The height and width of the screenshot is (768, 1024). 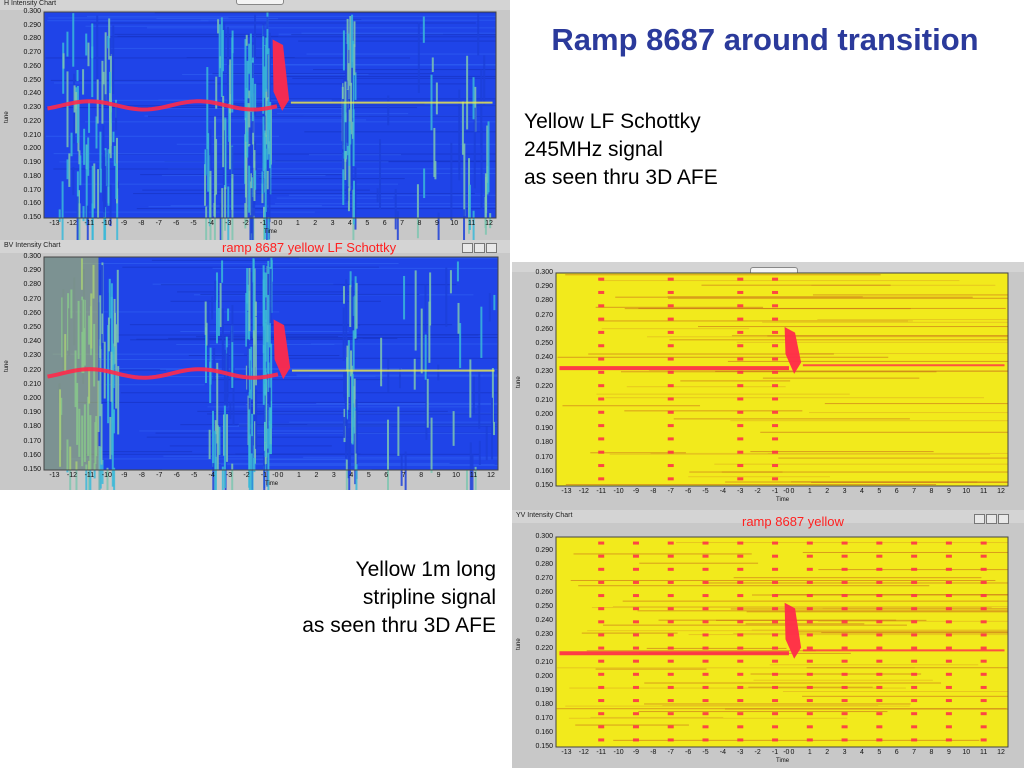 What do you see at coordinates (1001, 752) in the screenshot?
I see `x-tick-label: 12` at bounding box center [1001, 752].